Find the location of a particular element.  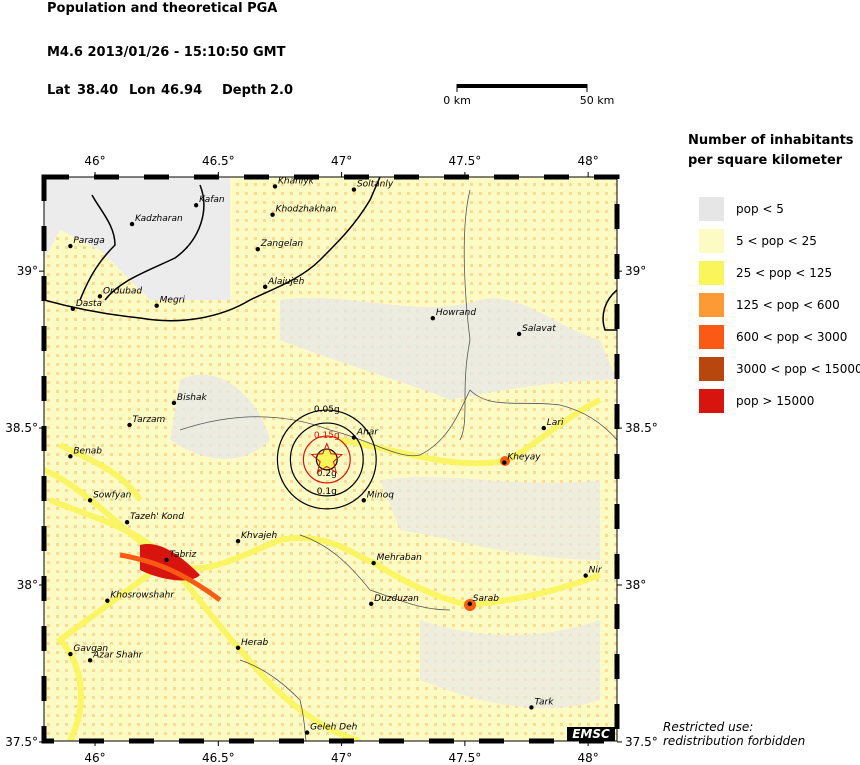

lon-tick-label: 46° is located at coordinates (94, 758).